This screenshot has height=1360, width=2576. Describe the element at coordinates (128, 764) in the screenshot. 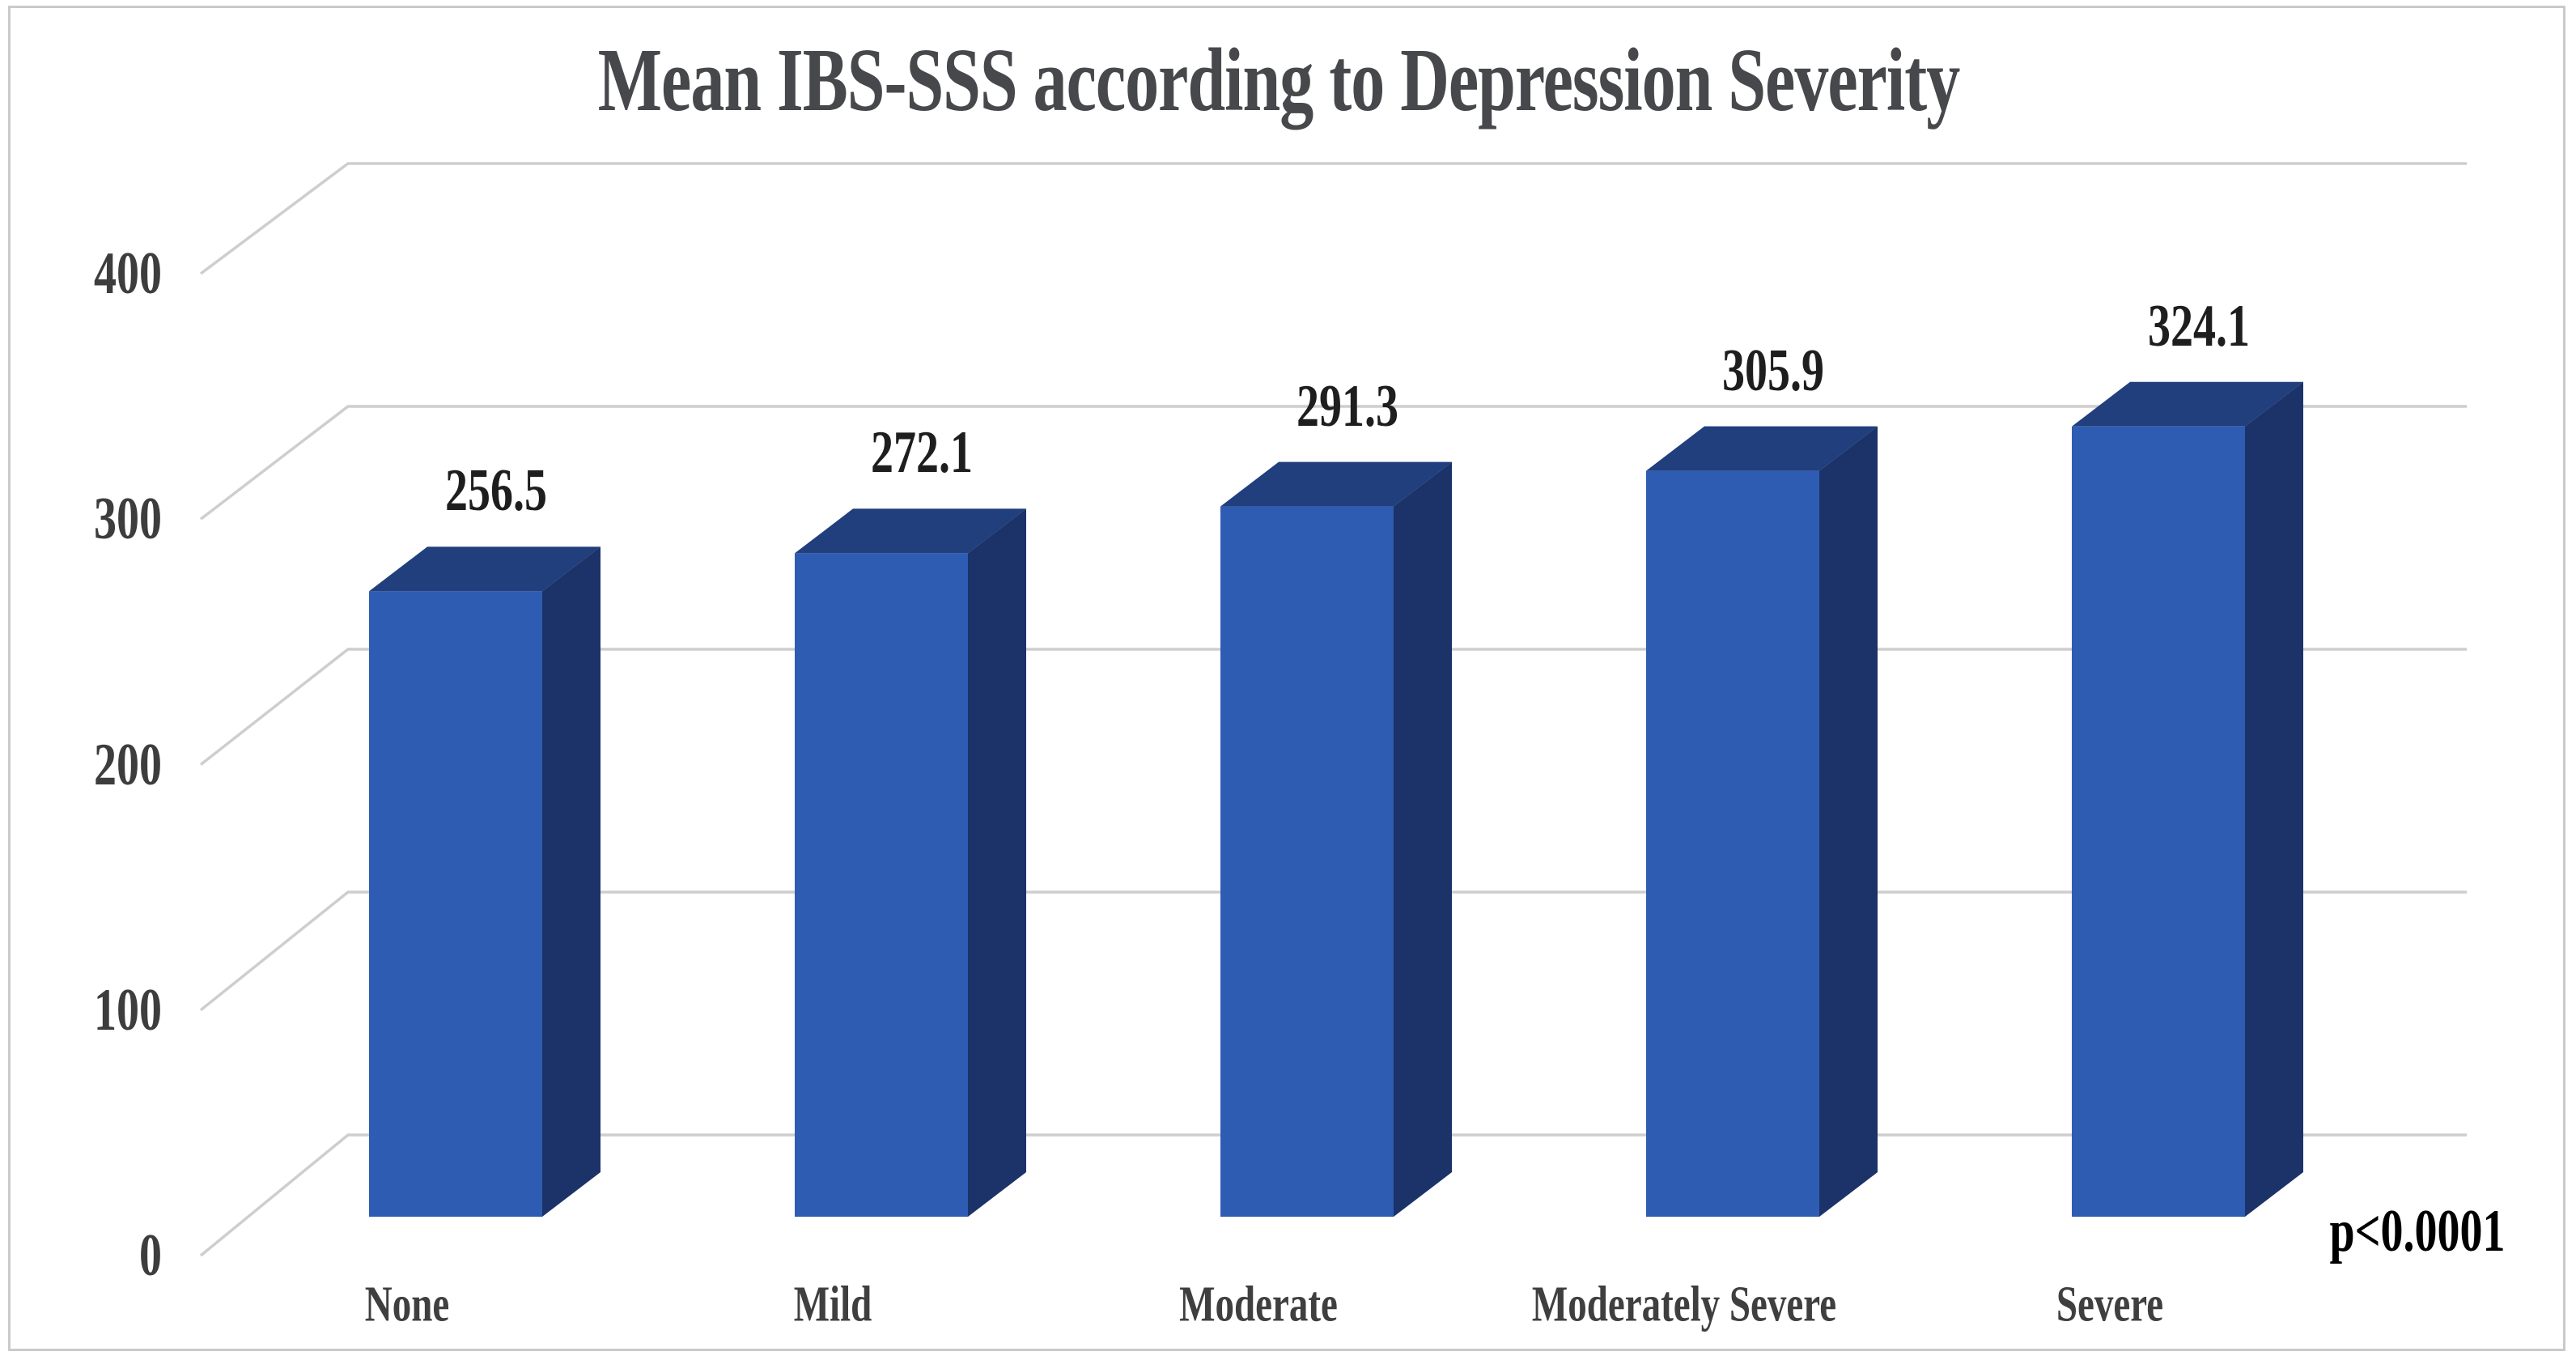

I see `y-tick-label-200: 200` at that location.